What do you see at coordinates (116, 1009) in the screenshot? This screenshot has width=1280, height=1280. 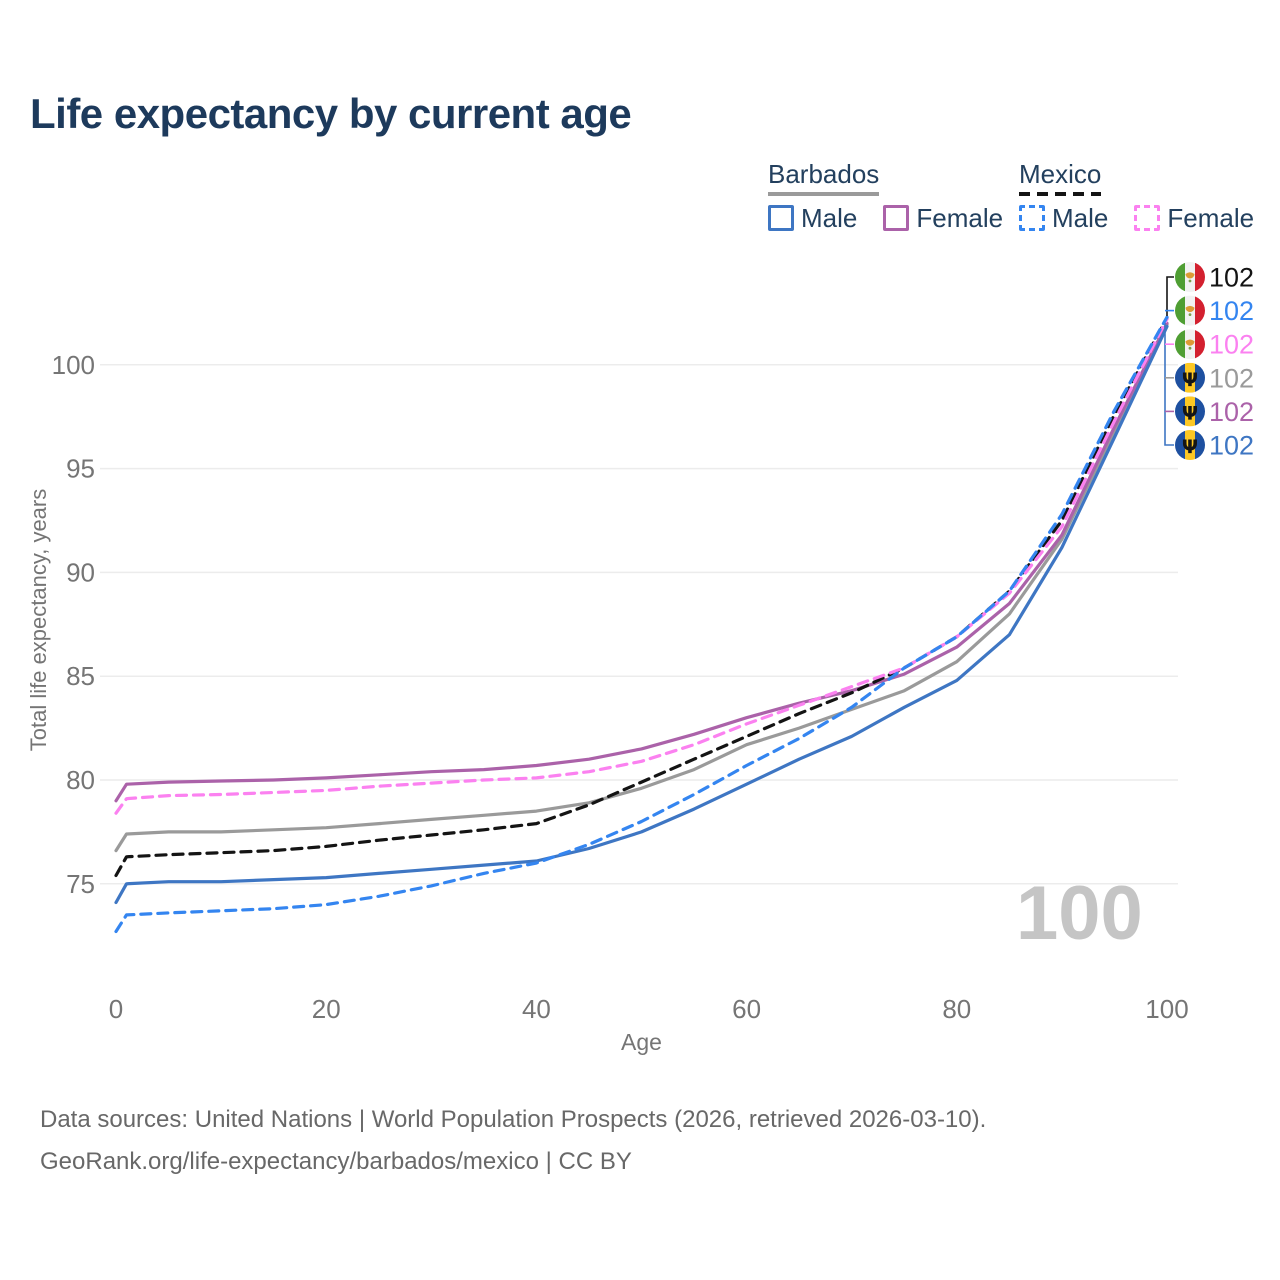 I see `x-tick-label-0: 0` at bounding box center [116, 1009].